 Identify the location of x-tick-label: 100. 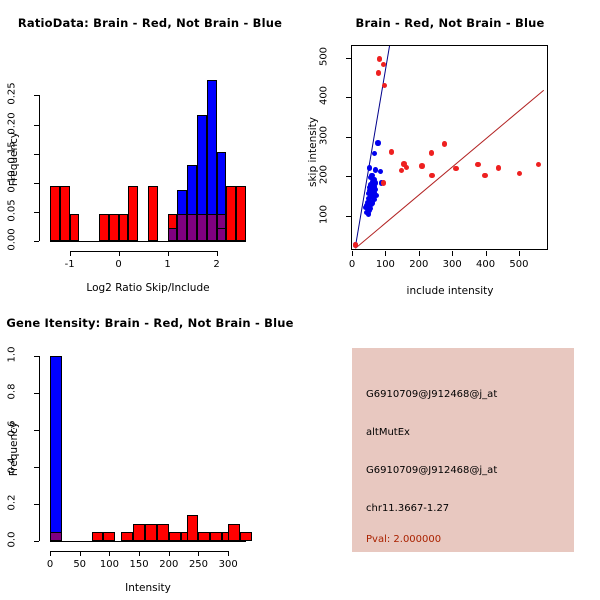
(385, 264).